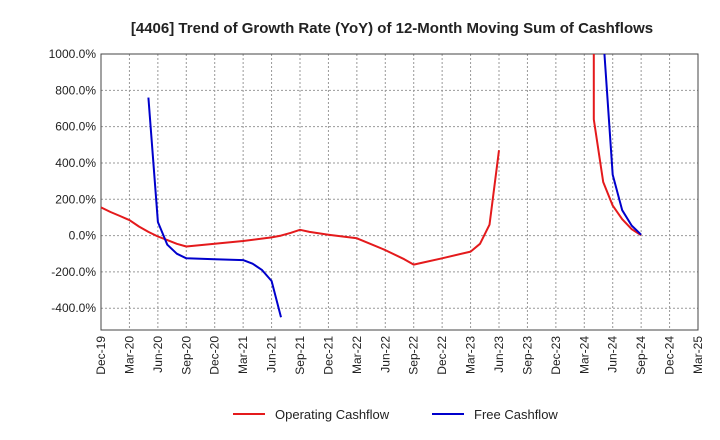 The width and height of the screenshot is (720, 440). I want to click on x-tick-label: Sep-20, so click(186, 355).